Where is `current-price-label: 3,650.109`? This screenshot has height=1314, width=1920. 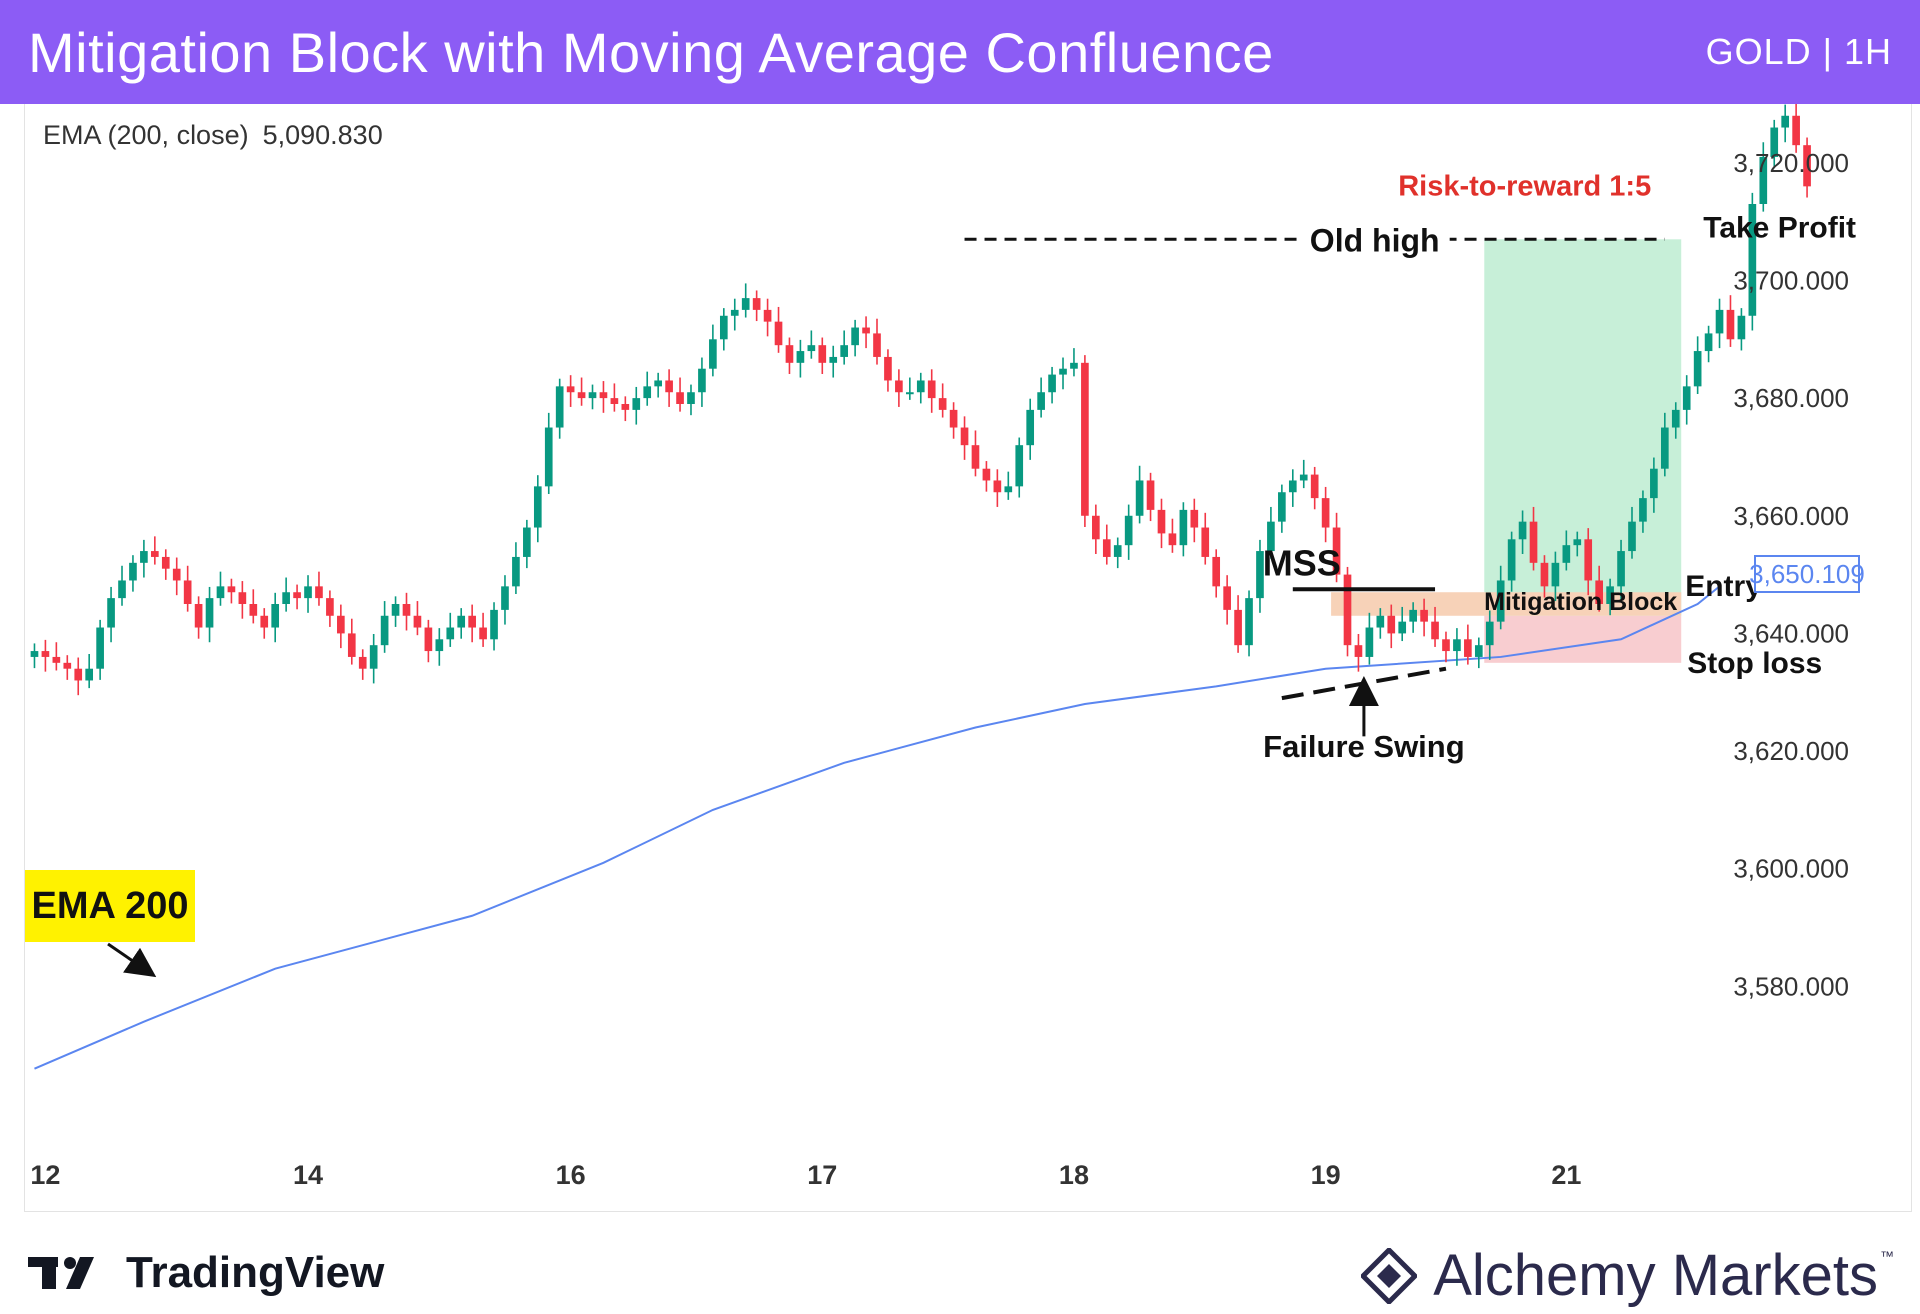 current-price-label: 3,650.109 is located at coordinates (1807, 574).